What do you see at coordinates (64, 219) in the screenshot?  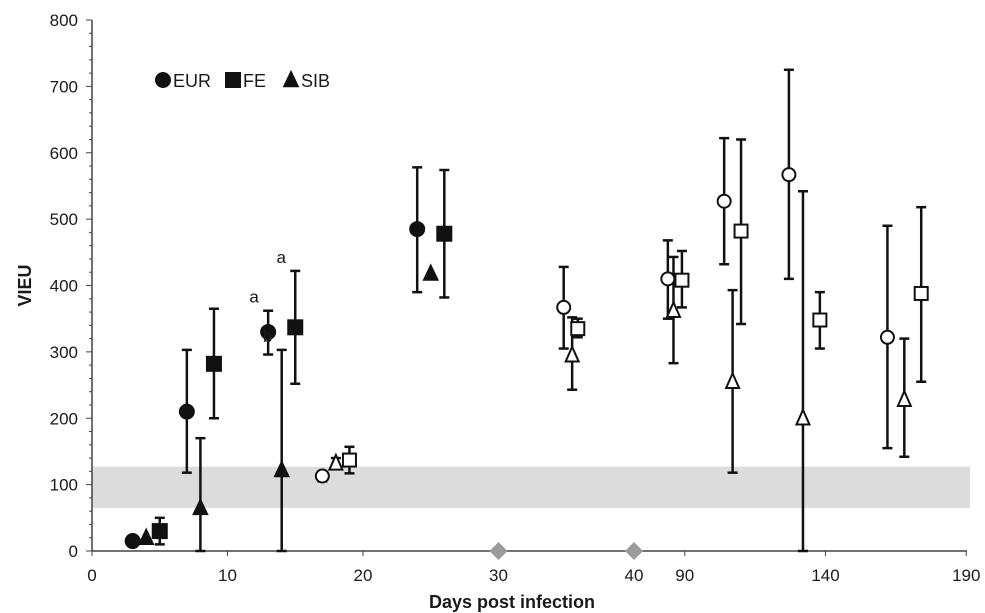 I see `y-tick-label: 500` at bounding box center [64, 219].